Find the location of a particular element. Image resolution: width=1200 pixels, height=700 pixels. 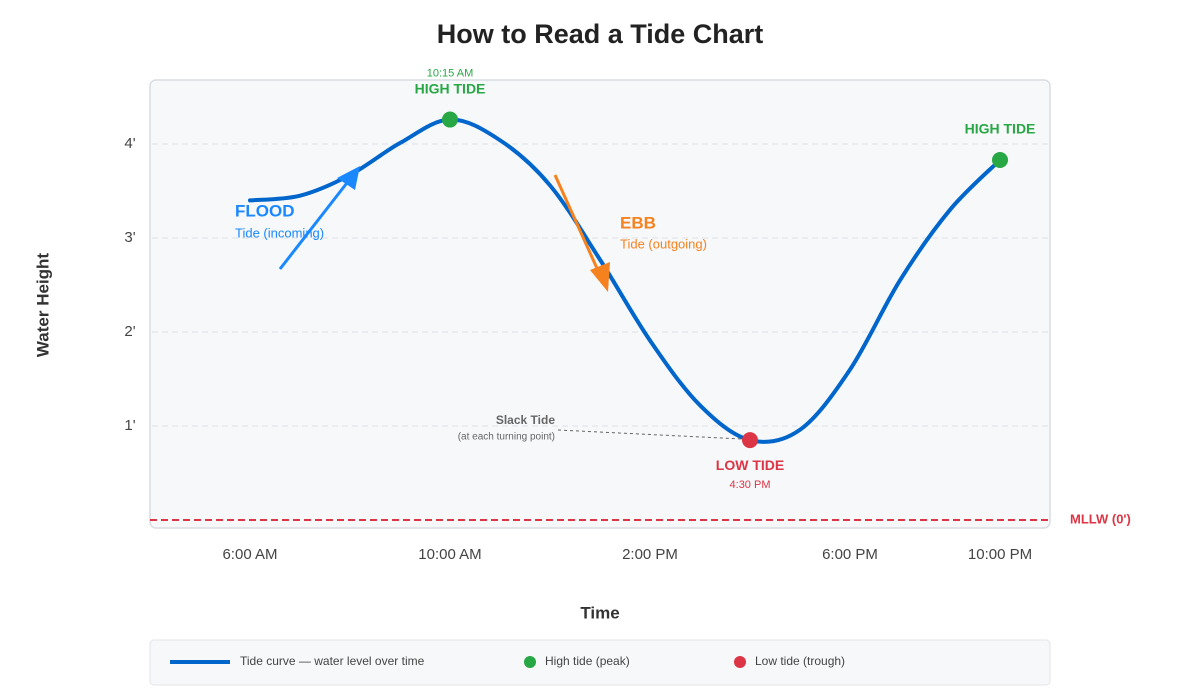

legend-label: Low tide (trough) is located at coordinates (800, 661).